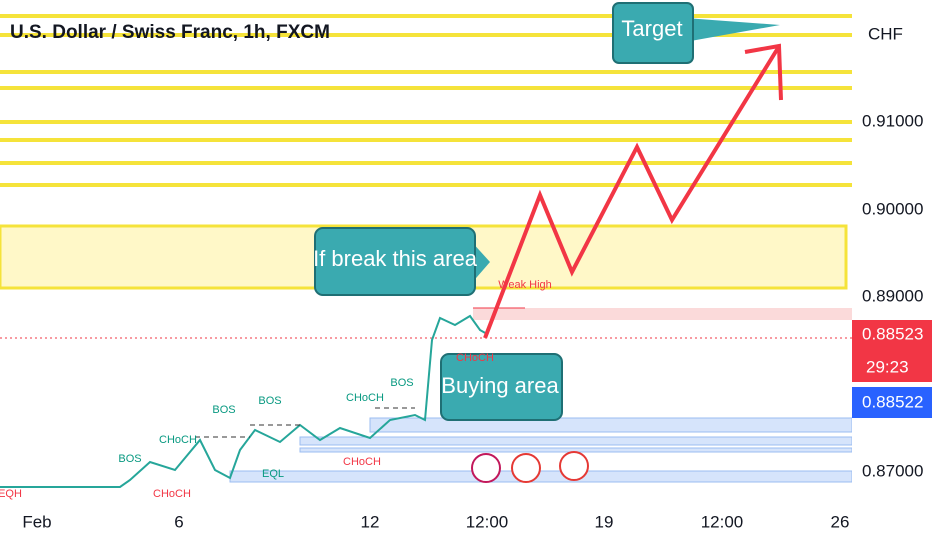 The width and height of the screenshot is (932, 555). I want to click on chart-title: U.S. Dollar / Swiss Franc, 1h, FXCM, so click(170, 32).